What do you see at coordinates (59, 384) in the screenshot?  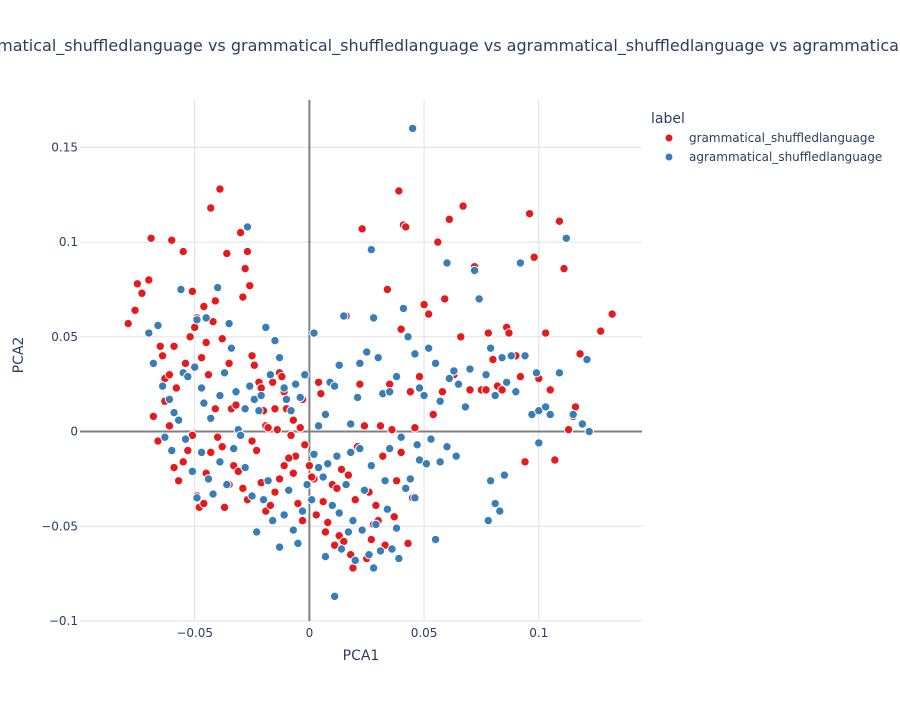 I see `y-tick-labels: −0.1 −0.05 0 0.05 0.1 0.15` at bounding box center [59, 384].